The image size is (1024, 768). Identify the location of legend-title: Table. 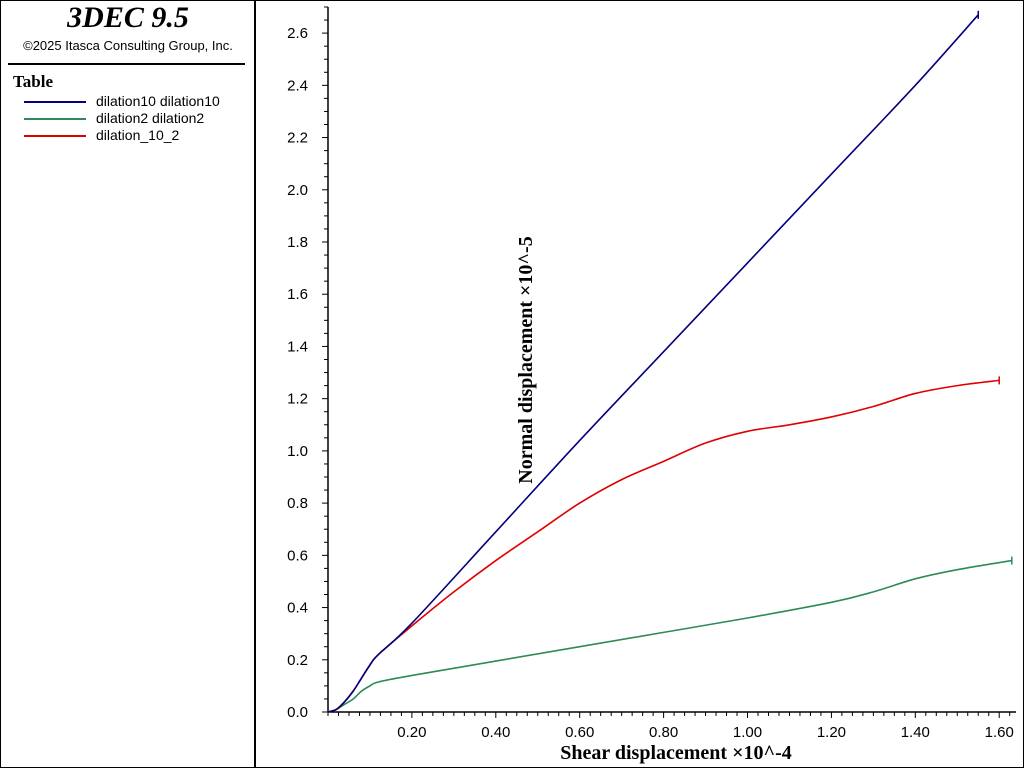
(33, 81).